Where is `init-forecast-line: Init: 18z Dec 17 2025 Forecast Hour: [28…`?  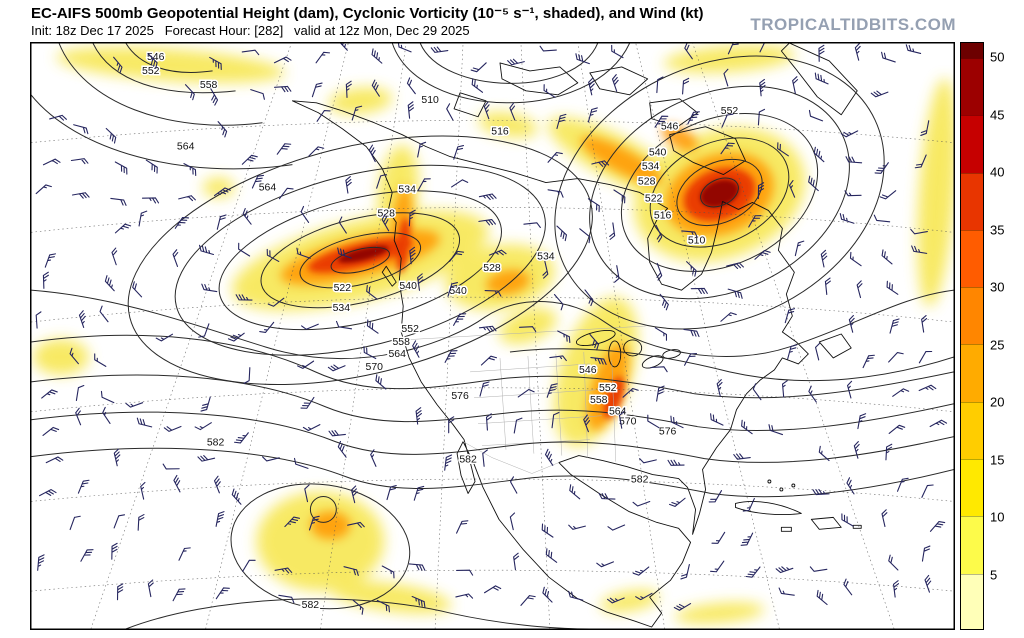
init-forecast-line: Init: 18z Dec 17 2025 Forecast Hour: [28… is located at coordinates (250, 30).